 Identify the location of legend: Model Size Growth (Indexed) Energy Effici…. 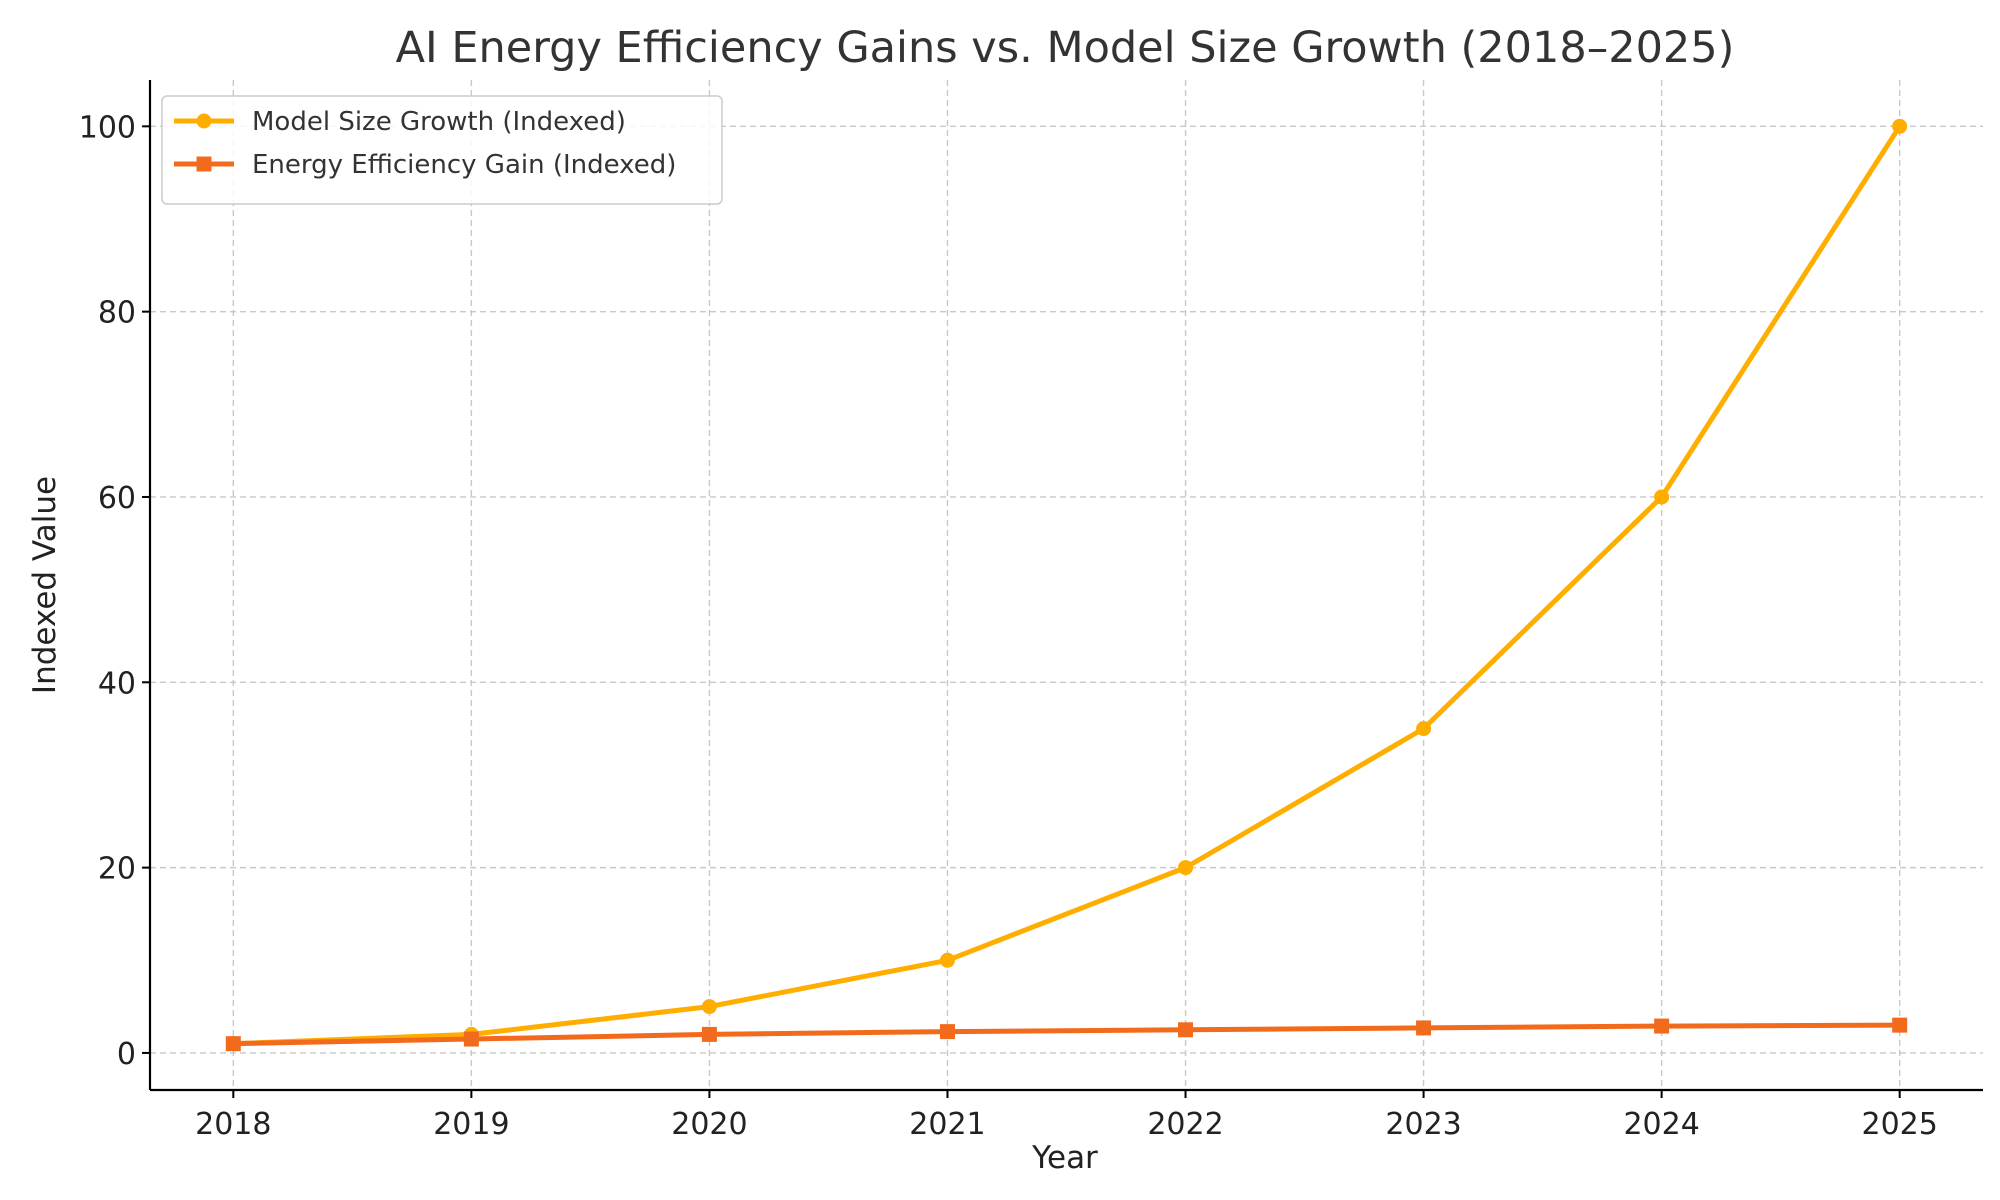
(442, 150).